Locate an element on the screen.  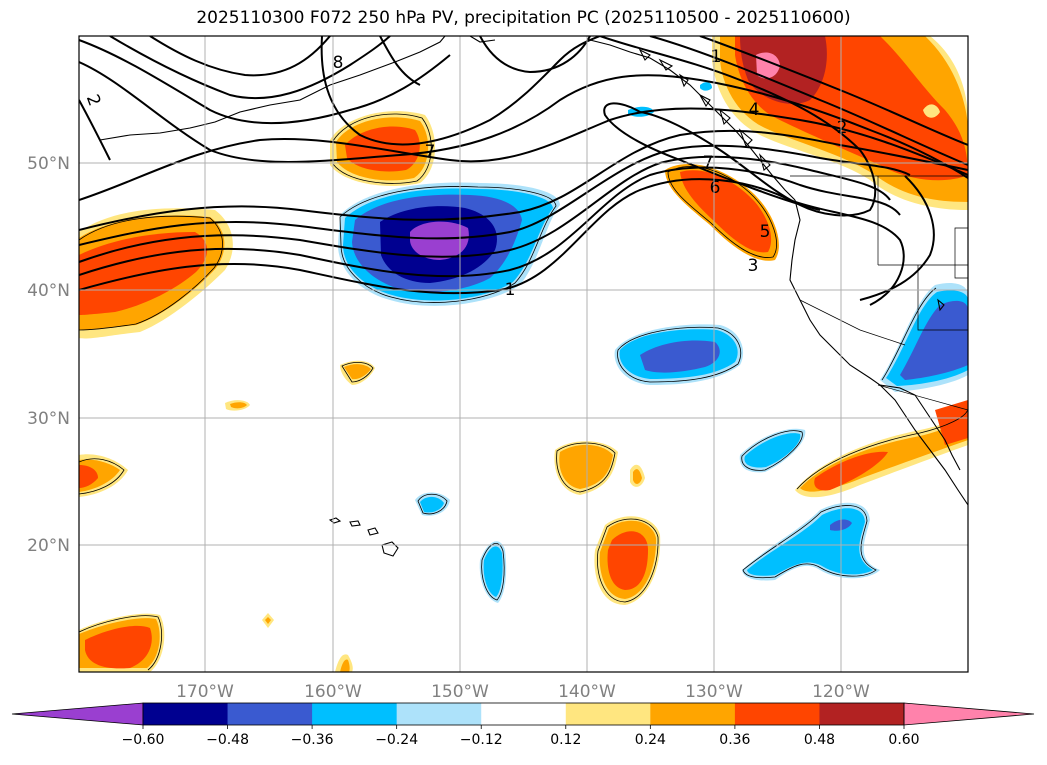
pv-label-3: 3 is located at coordinates (753, 266).